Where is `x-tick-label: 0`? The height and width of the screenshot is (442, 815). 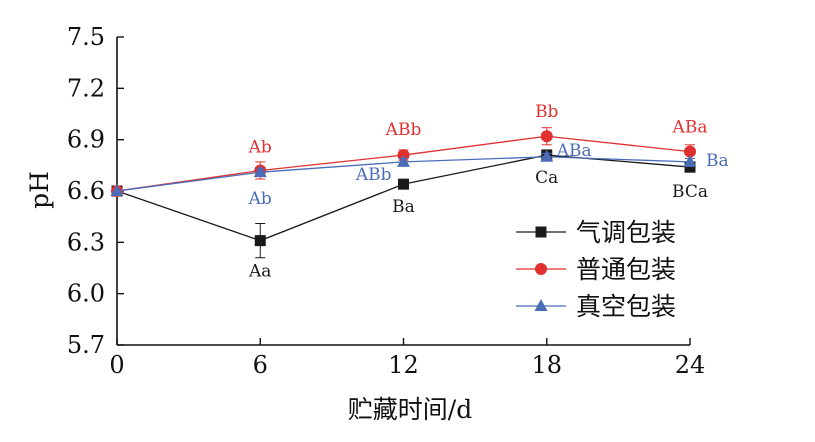
x-tick-label: 0 is located at coordinates (116, 365).